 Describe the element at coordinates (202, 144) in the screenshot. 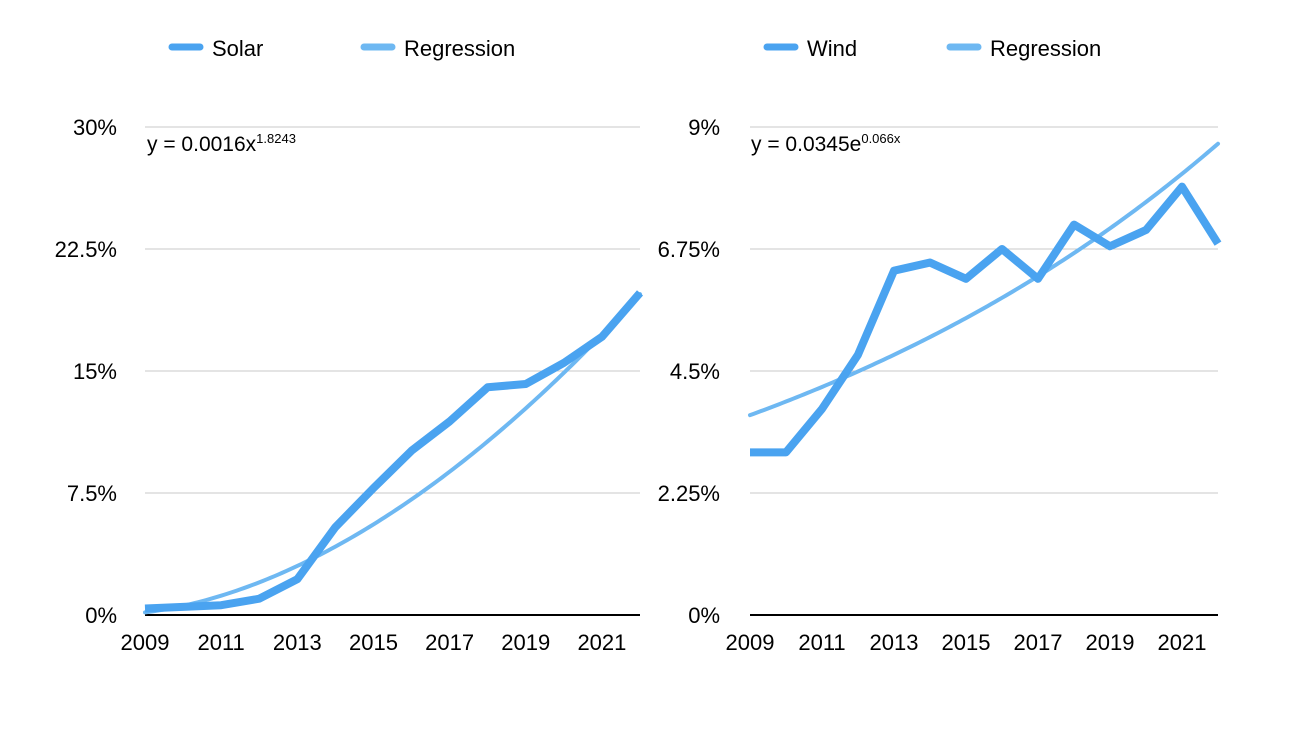

I see `equation-base: y = 0.0016x` at that location.